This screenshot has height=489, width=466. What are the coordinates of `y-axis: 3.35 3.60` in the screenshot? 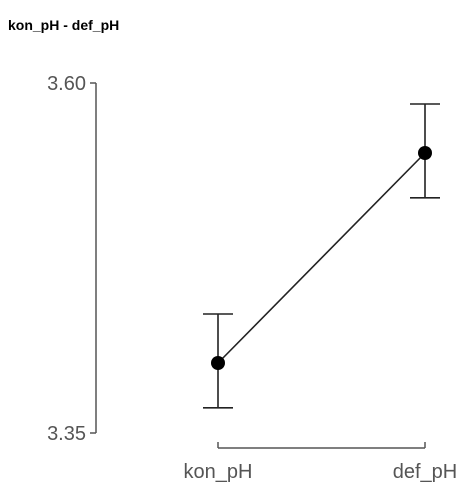 It's located at (72, 259).